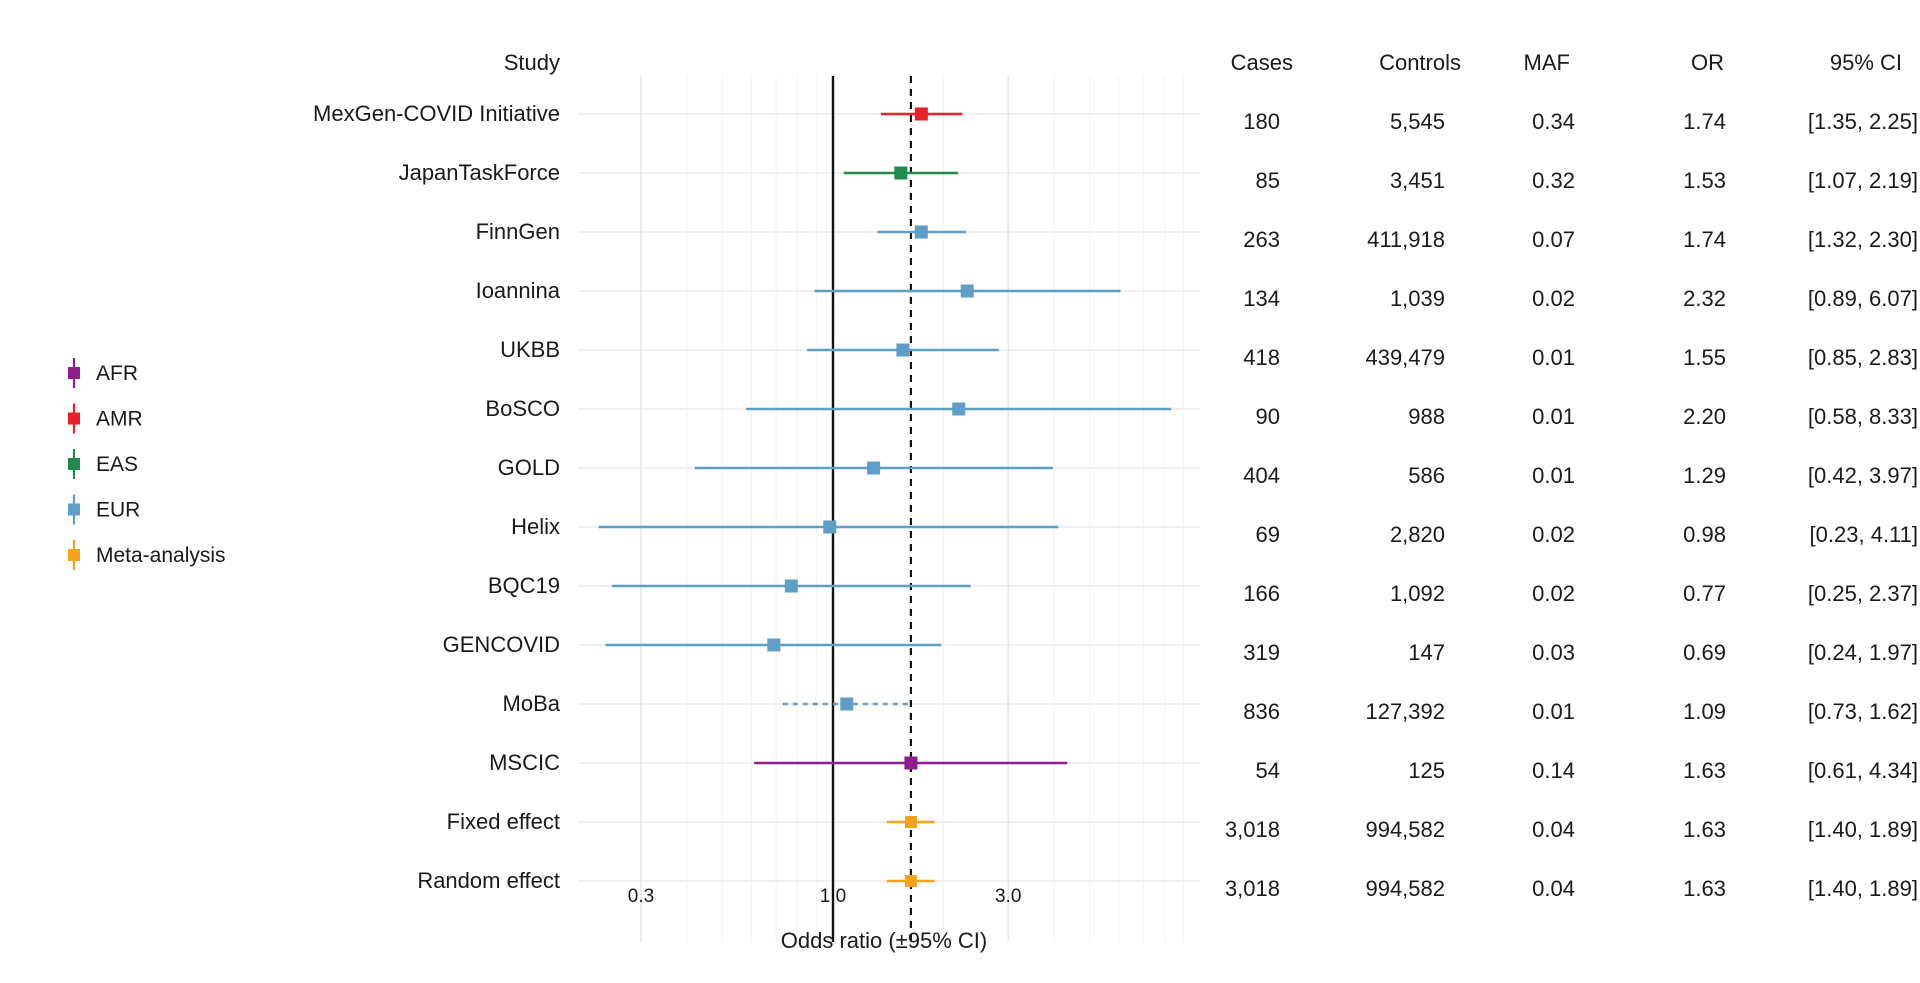  I want to click on cell-or: 1.53, so click(1704, 180).